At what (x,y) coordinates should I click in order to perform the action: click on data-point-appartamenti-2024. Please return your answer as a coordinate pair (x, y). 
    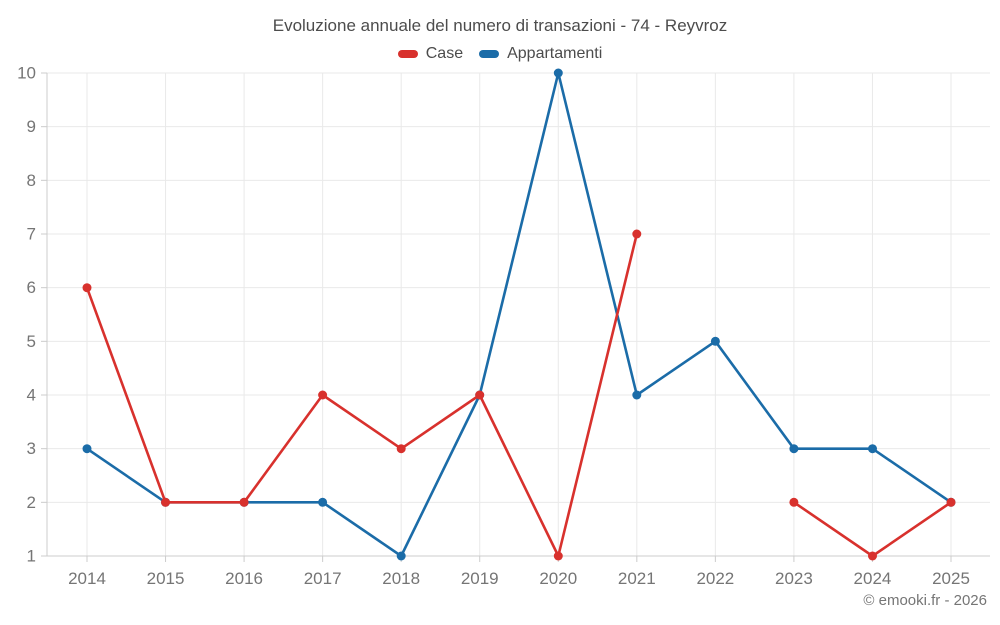
    Looking at the image, I should click on (872, 449).